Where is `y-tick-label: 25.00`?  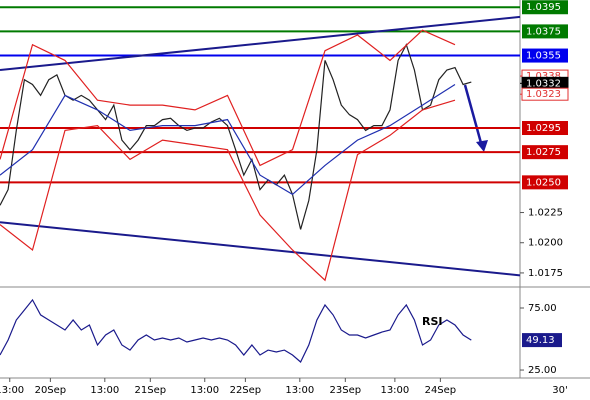 y-tick-label: 25.00 is located at coordinates (542, 370).